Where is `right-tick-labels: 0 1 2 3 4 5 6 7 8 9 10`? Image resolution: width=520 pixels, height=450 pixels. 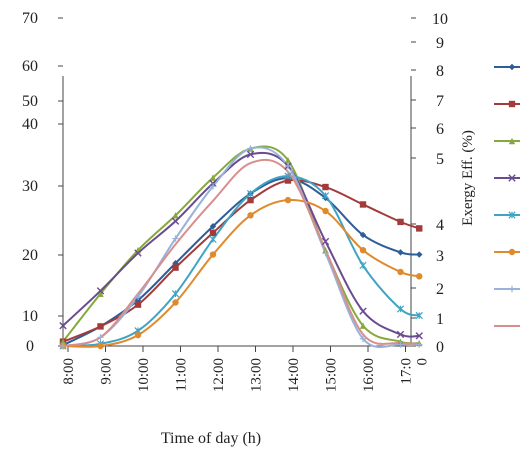
right-tick-labels: 0 1 2 3 4 5 6 7 8 9 10 is located at coordinates (429, 183).